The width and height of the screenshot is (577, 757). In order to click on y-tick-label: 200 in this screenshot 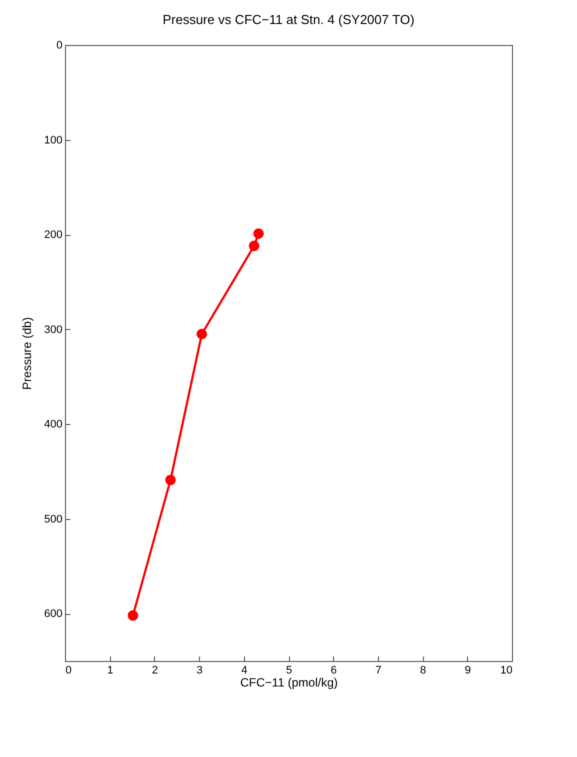, I will do `click(53, 235)`.